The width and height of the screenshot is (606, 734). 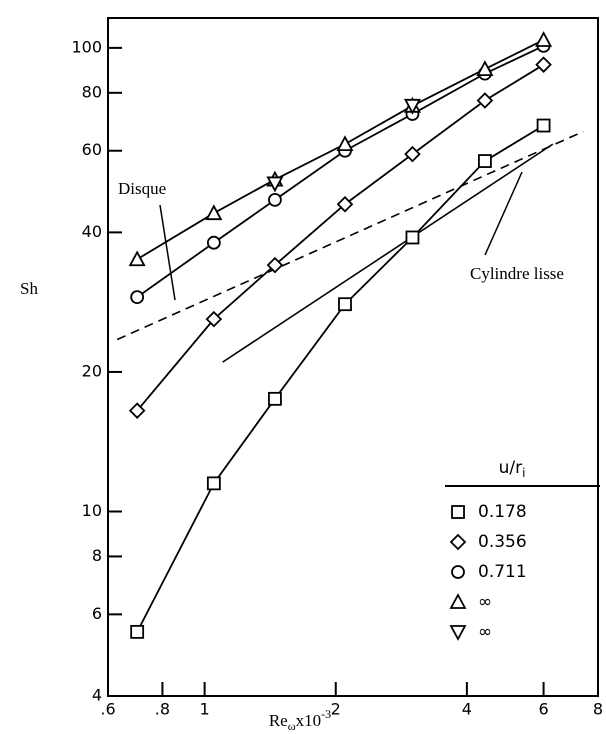 What do you see at coordinates (92, 91) in the screenshot?
I see `y-tick-label: 80` at bounding box center [92, 91].